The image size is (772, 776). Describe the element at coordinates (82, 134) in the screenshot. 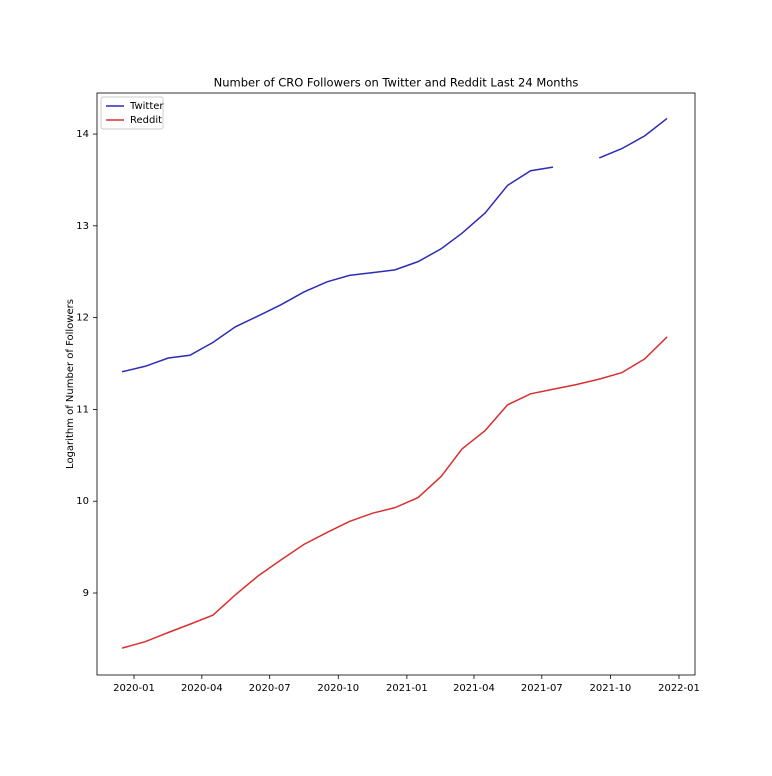

I see `y-tick-label: 14` at that location.